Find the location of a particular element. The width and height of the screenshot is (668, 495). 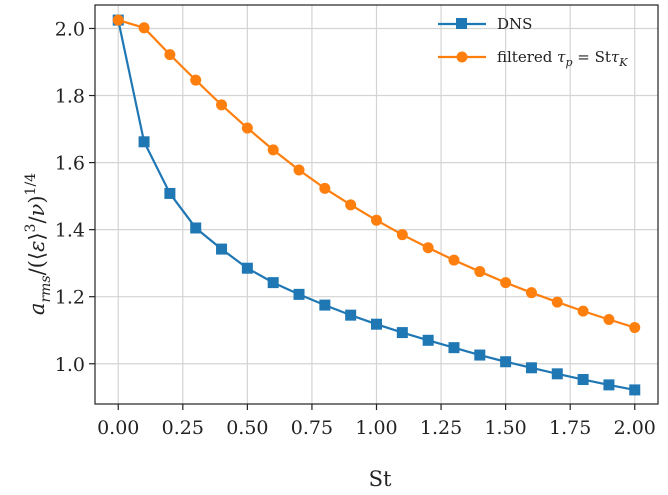

y-tick-label: 1.4 is located at coordinates (70, 231).